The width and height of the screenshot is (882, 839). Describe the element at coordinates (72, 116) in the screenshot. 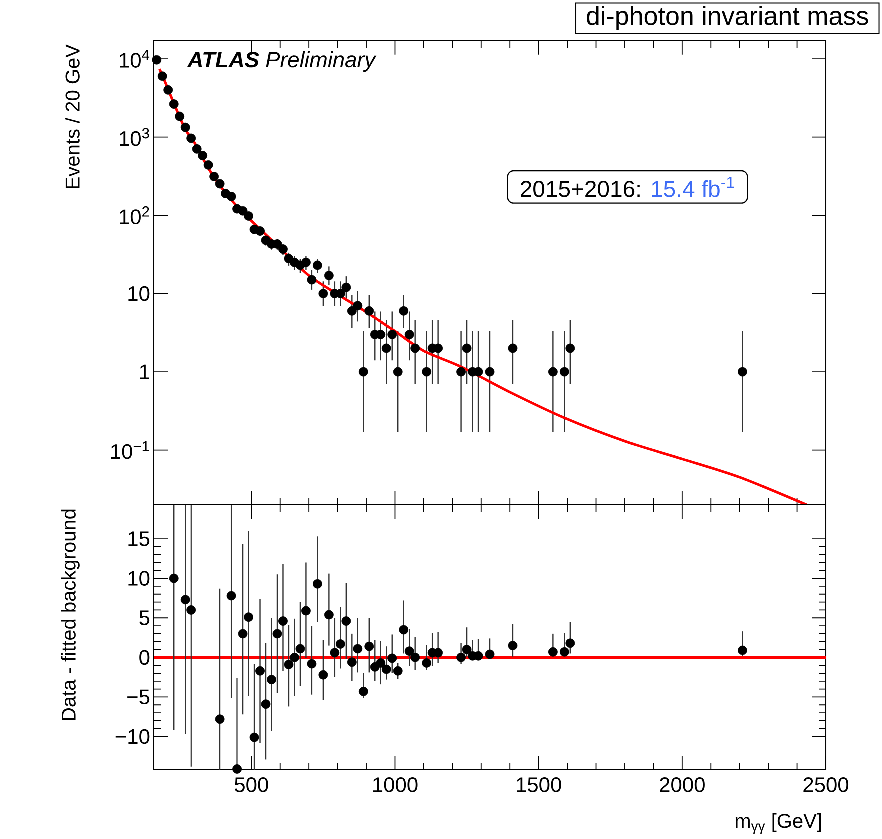

I see `y-axis-title: Events / 20 GeV` at that location.